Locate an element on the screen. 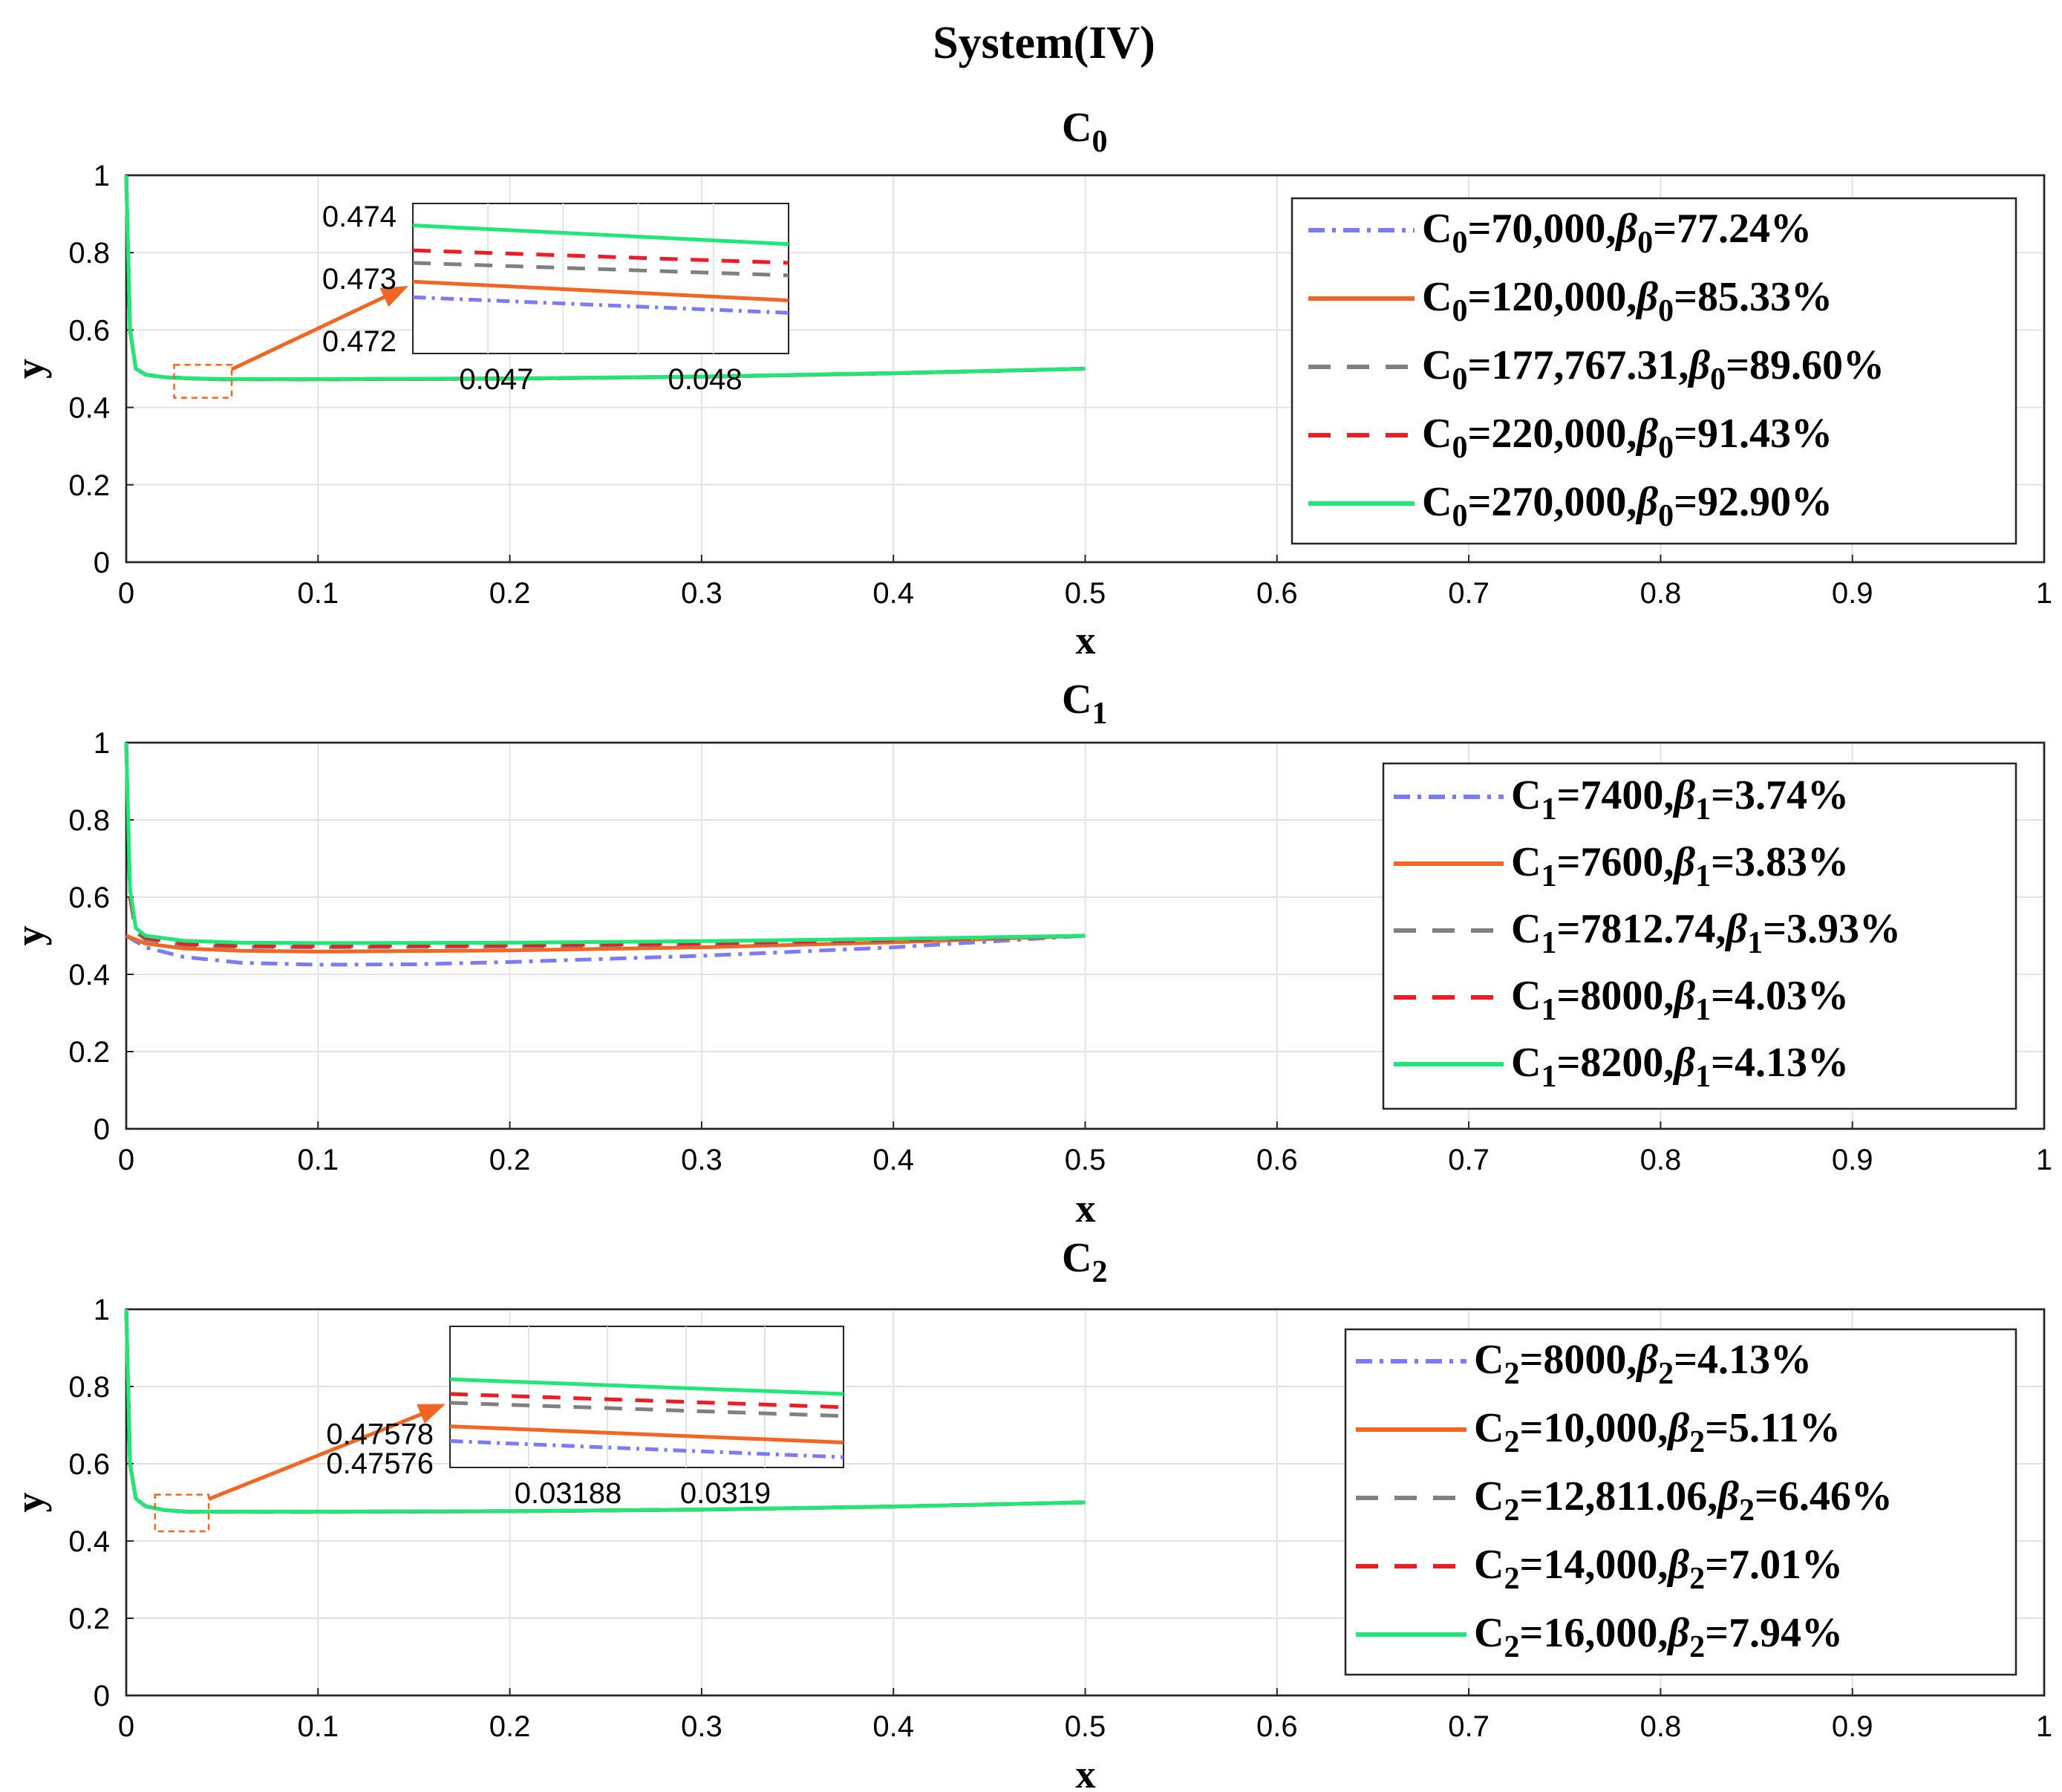  legend-entry-0: C0=70,000,β0=77.24% is located at coordinates (1617, 233).